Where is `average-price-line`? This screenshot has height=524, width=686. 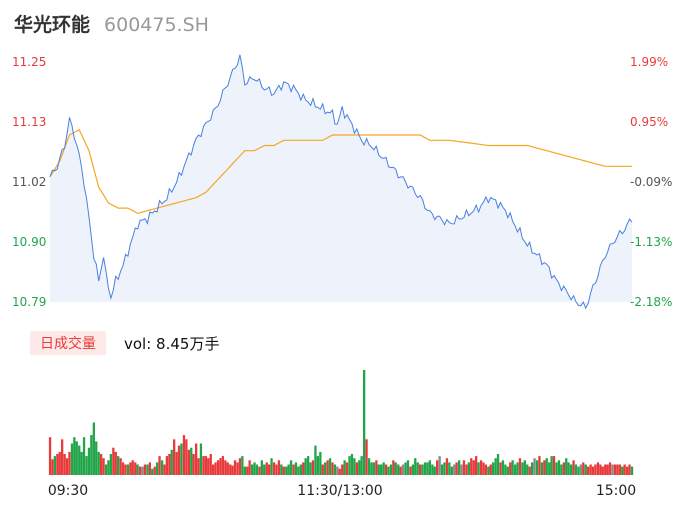
average-price-line is located at coordinates (340, 171).